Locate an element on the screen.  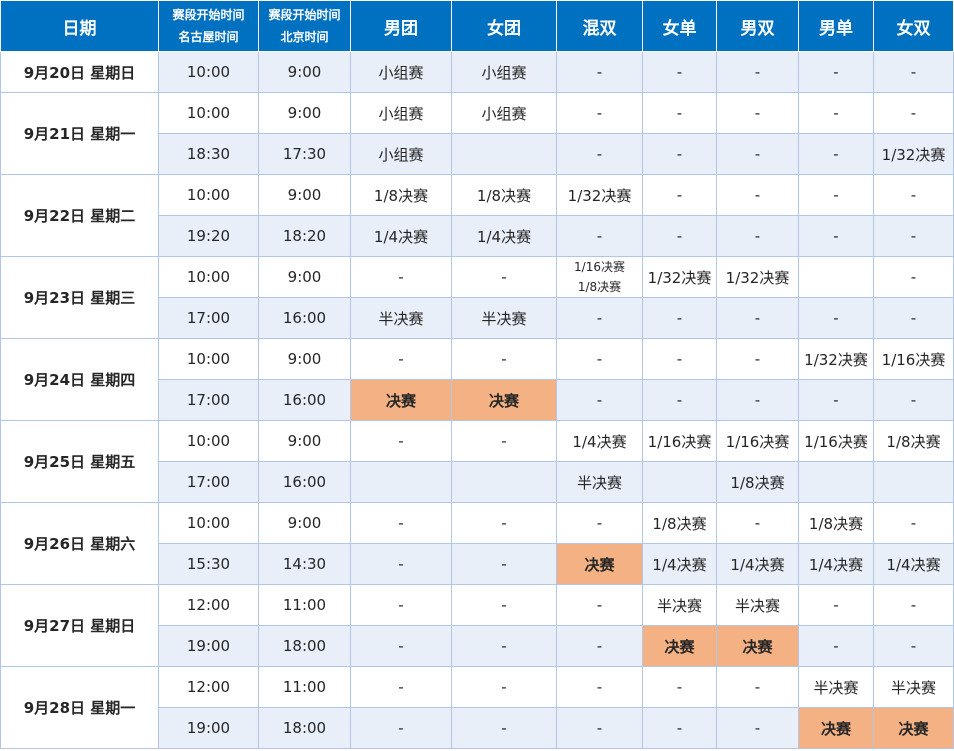
table-row: 9月20日 星期日 10:00 9:00 小组赛 小组赛 - - - - - is located at coordinates (477, 72).